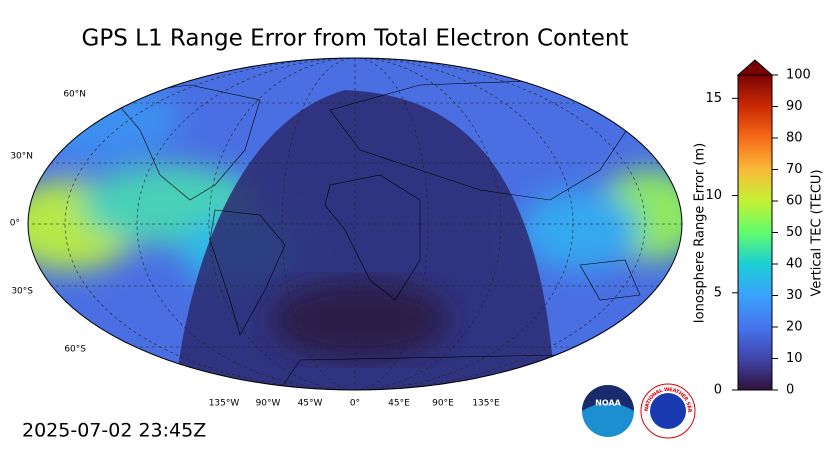 This screenshot has height=468, width=832. I want to click on tick-label: 70, so click(794, 169).